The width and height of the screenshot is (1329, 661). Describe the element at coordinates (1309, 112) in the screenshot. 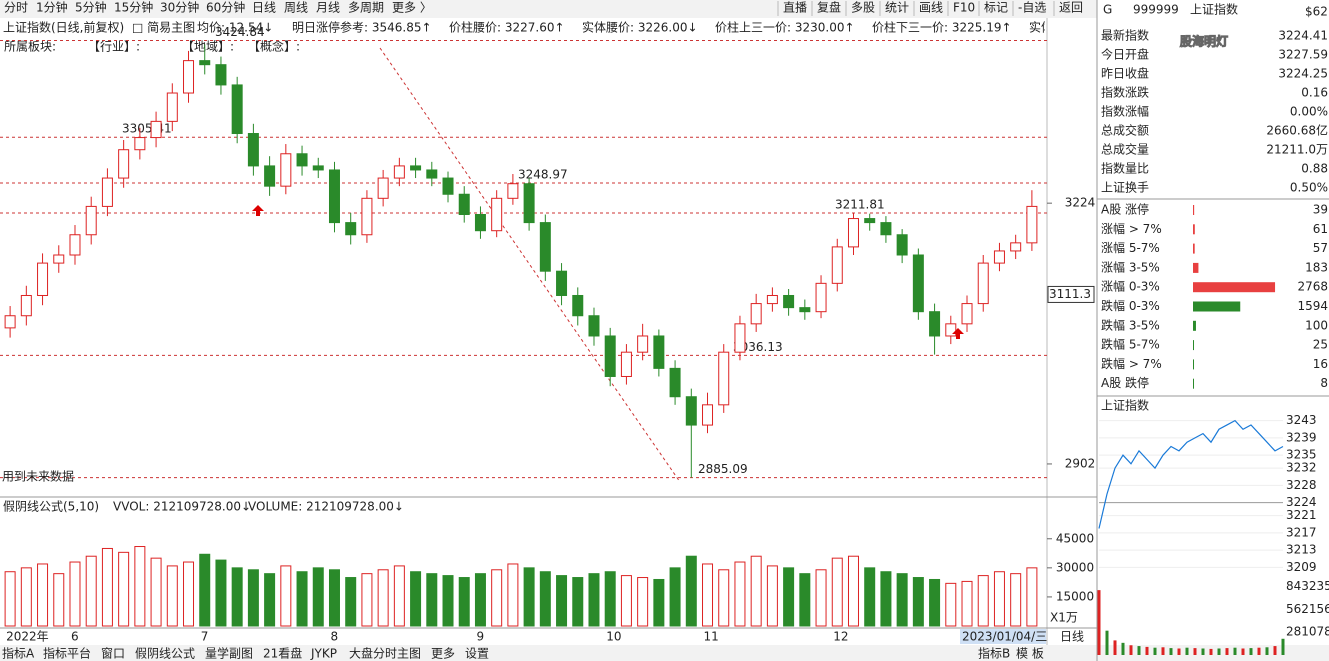

I see `quote-value: 0.00%` at that location.